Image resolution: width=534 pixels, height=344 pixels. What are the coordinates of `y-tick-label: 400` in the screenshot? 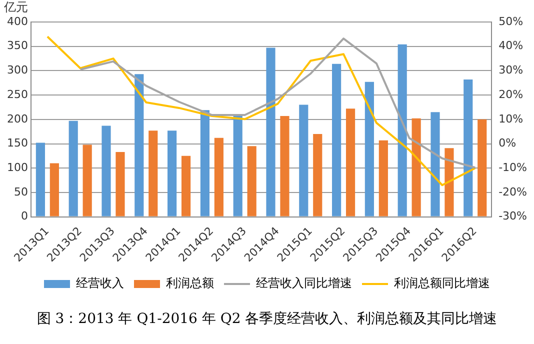 It's located at (17, 21).